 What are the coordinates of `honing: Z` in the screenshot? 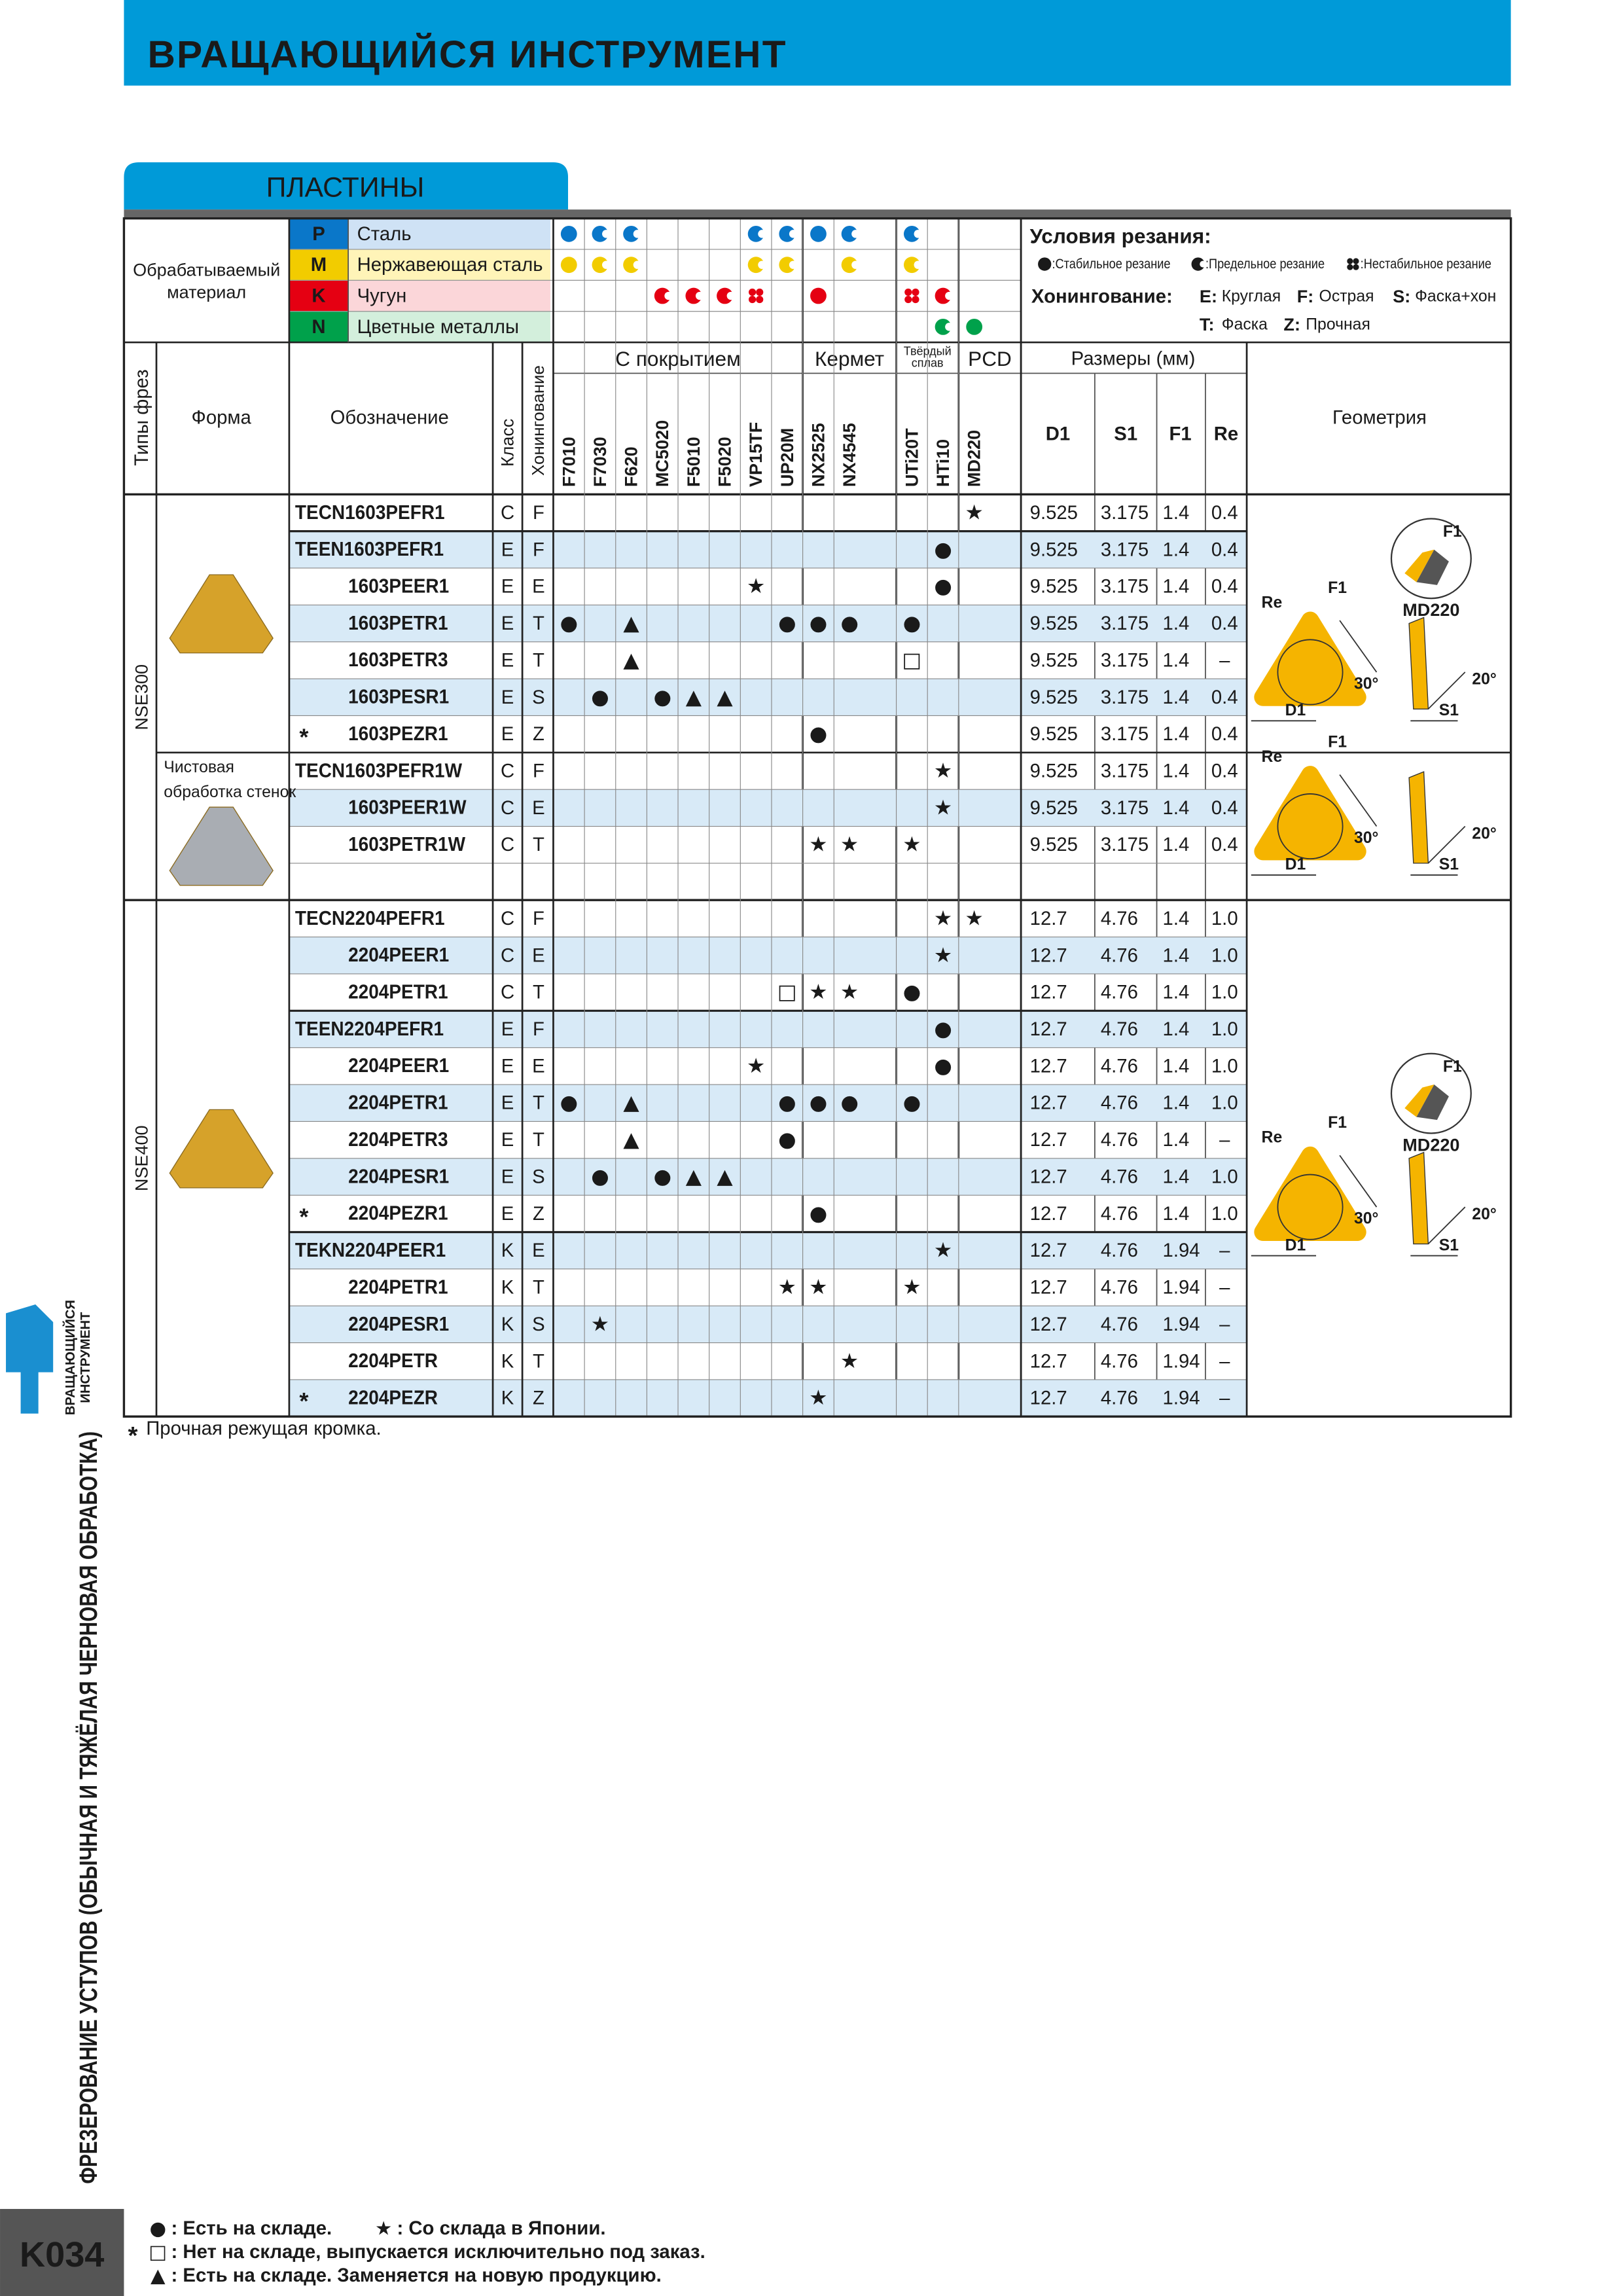 It's located at (538, 734).